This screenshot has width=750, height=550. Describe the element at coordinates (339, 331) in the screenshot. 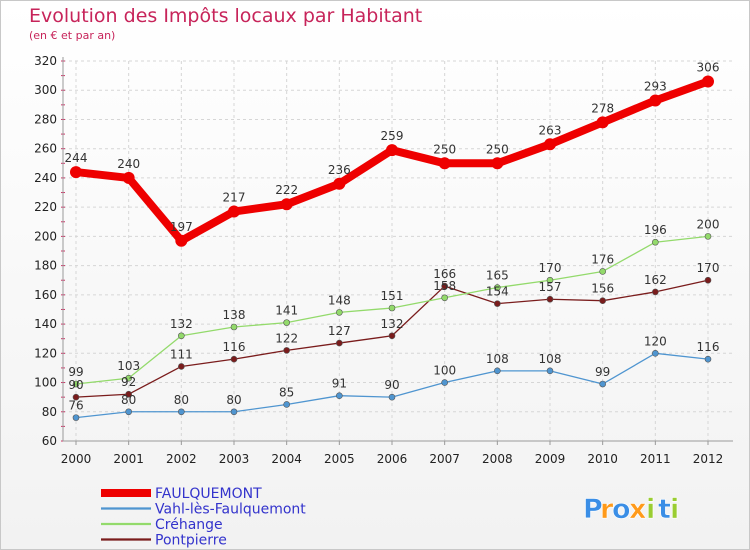

I see `data-label: 127` at that location.